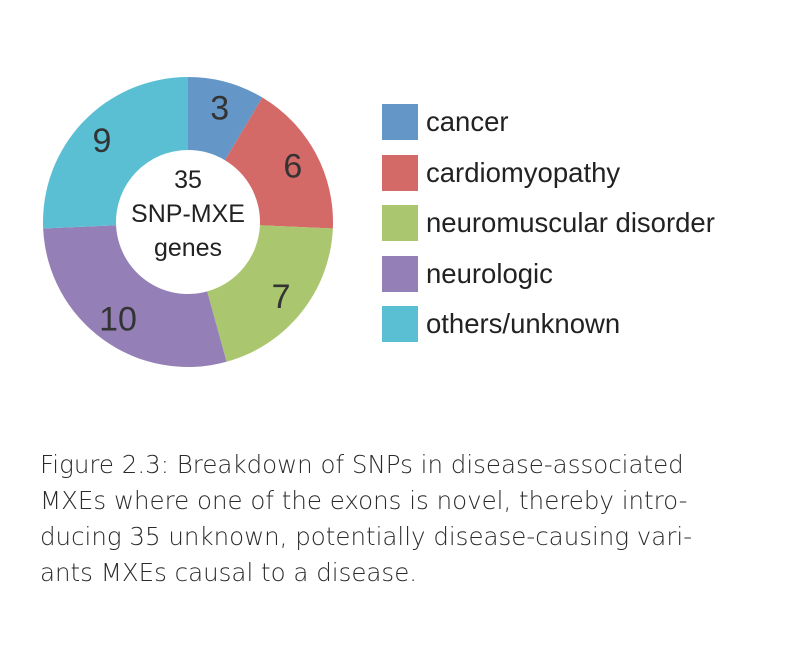 This screenshot has height=670, width=790. I want to click on legend-label-cancer: cancer, so click(467, 121).